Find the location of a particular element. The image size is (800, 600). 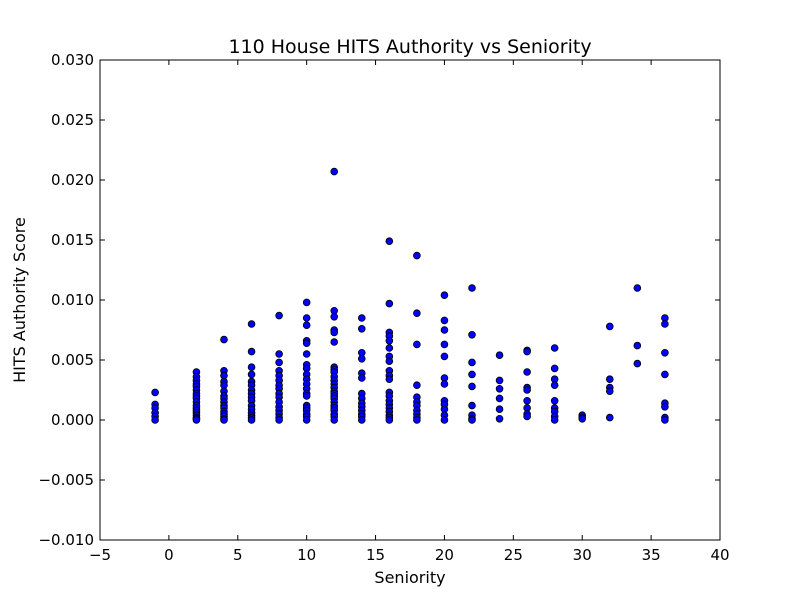

x-tick-label: 10 is located at coordinates (306, 555).